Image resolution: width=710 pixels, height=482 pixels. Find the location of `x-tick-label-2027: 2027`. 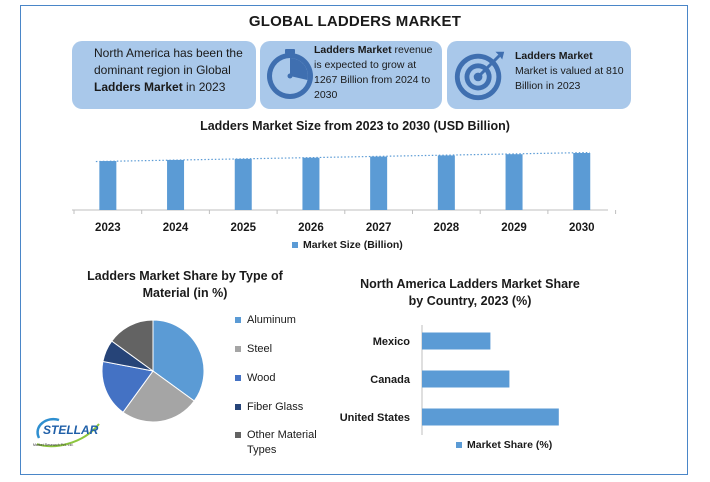

x-tick-label-2027: 2027 is located at coordinates (379, 228).